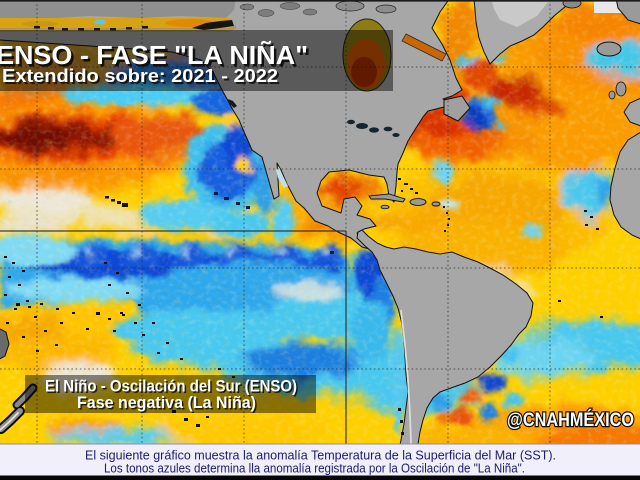 The height and width of the screenshot is (480, 640). I want to click on svg-text: @CNAHMÉXICO, so click(570, 419).